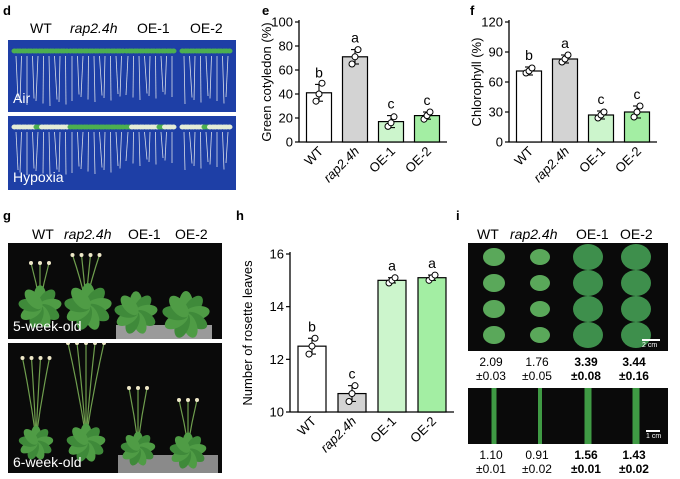 This screenshot has width=680, height=479. What do you see at coordinates (592, 234) in the screenshot?
I see `panel-i-header-oe1: OE-1` at bounding box center [592, 234].